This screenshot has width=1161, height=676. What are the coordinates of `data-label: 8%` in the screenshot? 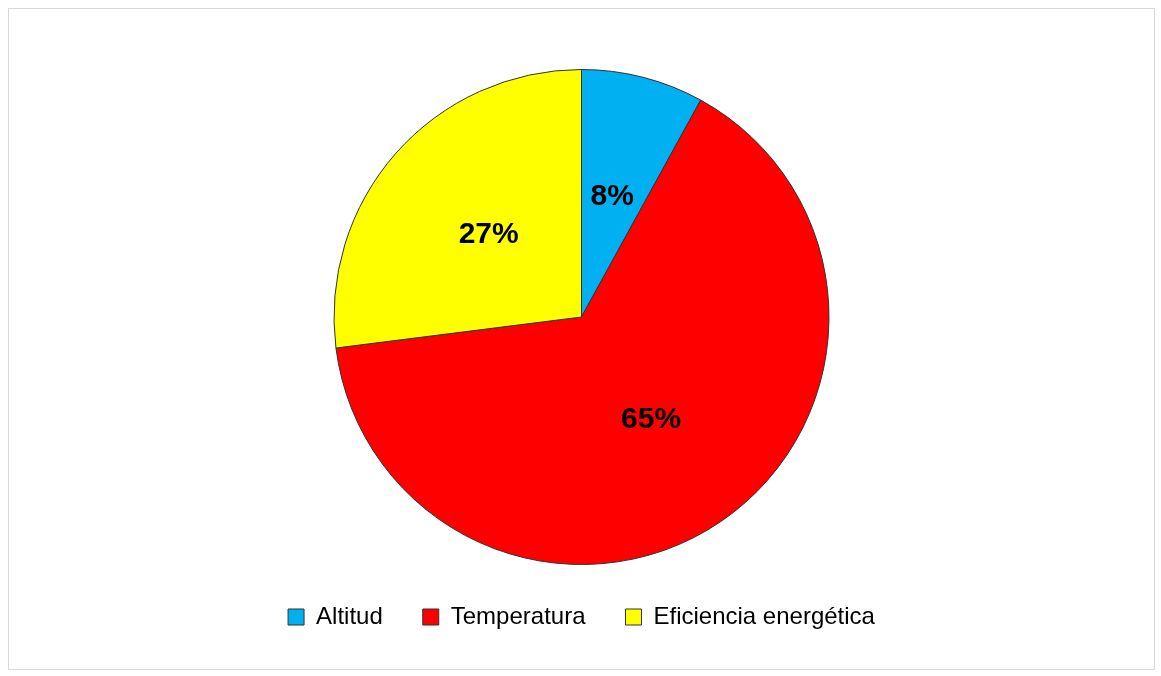 It's located at (612, 195).